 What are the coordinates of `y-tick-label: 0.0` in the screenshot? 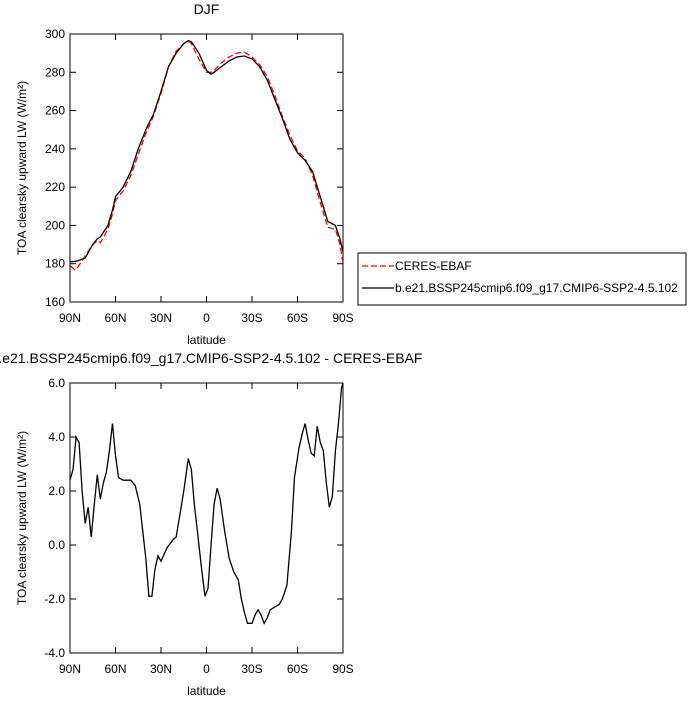 It's located at (56, 545).